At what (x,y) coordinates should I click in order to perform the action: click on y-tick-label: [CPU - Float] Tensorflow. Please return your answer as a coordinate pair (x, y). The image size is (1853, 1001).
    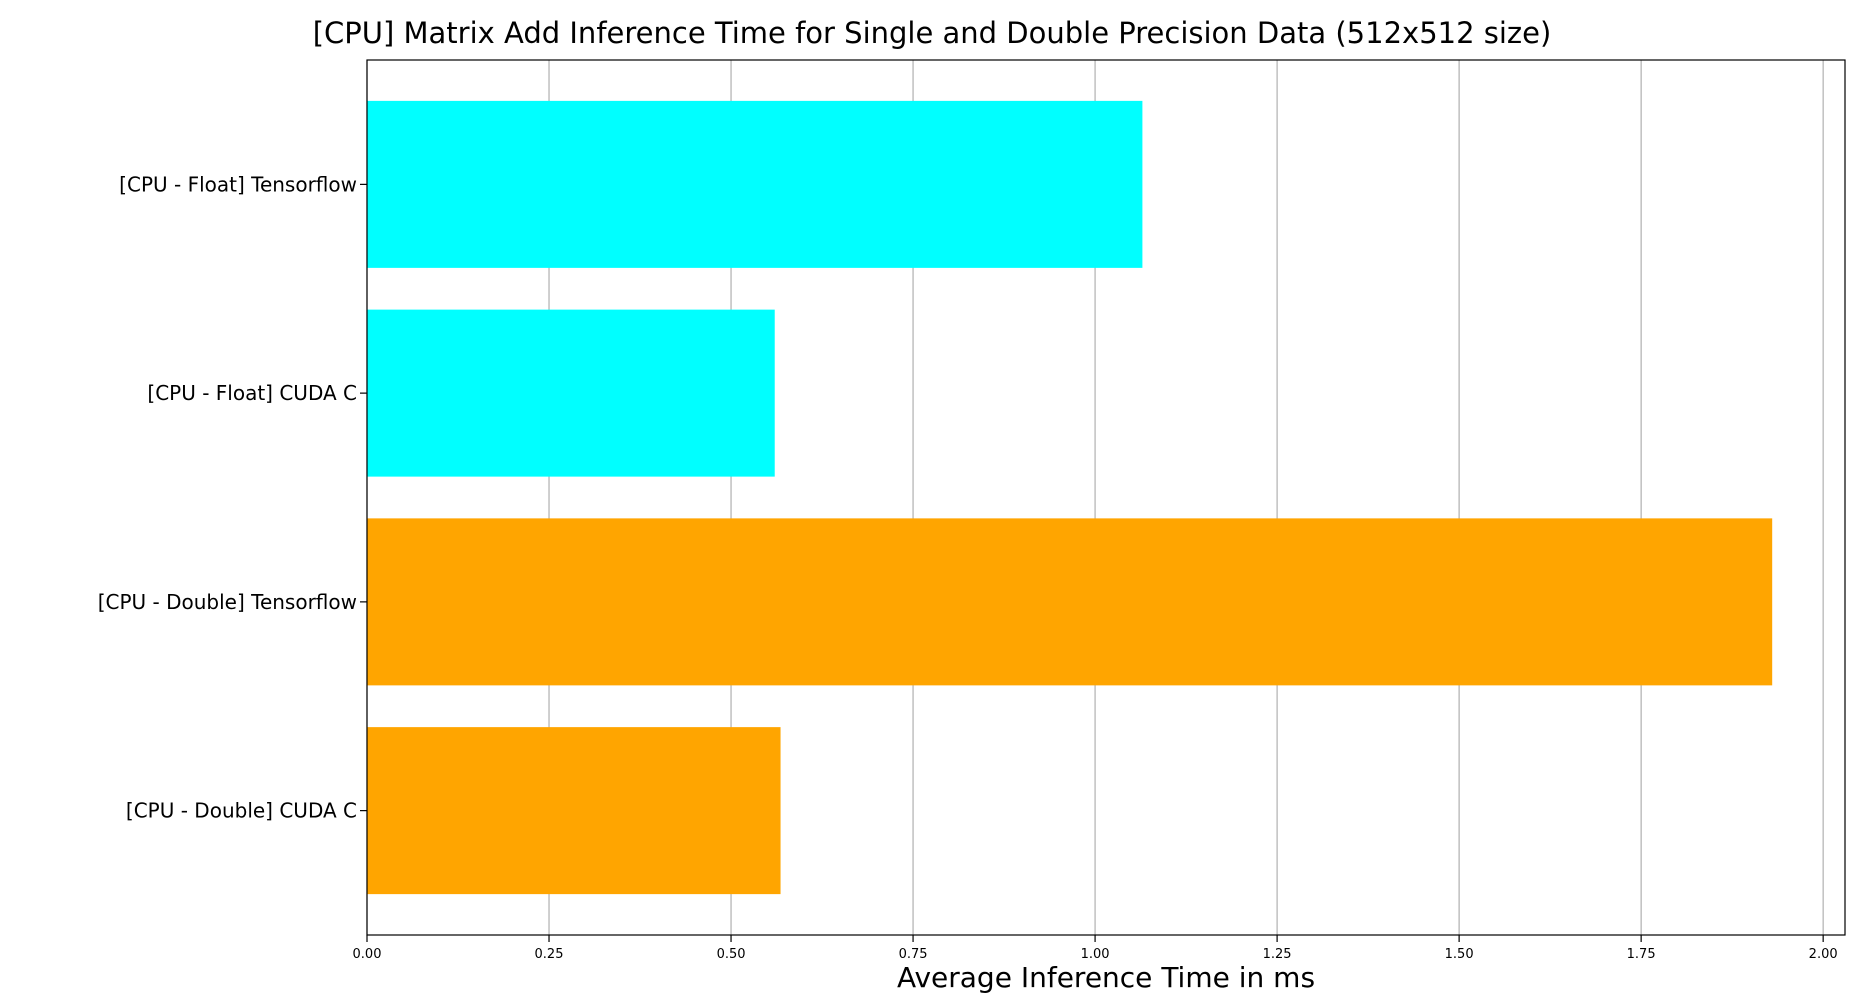
    Looking at the image, I should click on (238, 184).